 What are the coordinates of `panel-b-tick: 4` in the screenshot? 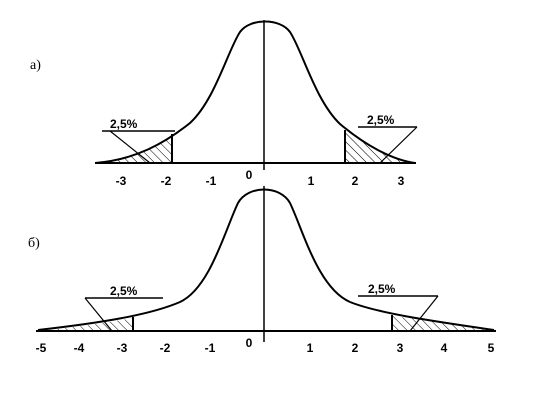 It's located at (444, 348).